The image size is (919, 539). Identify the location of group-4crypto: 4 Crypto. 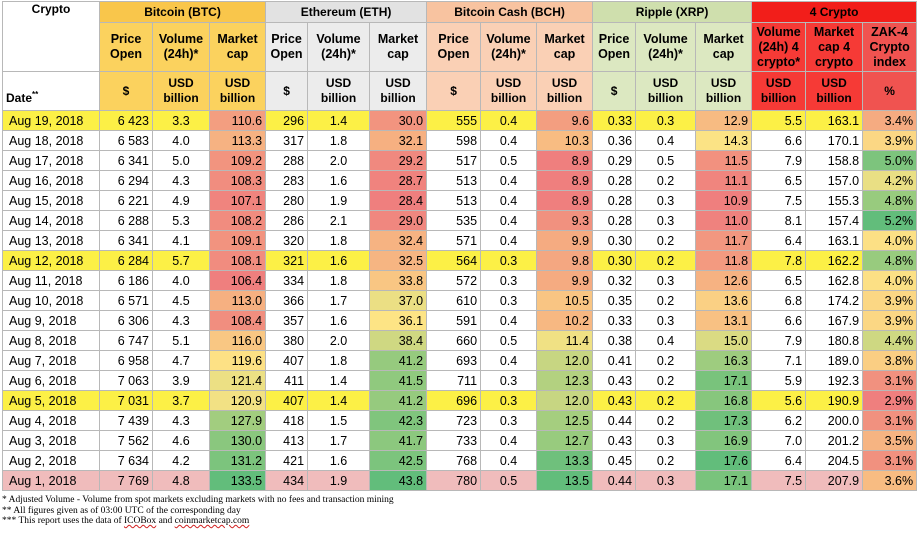
(834, 12).